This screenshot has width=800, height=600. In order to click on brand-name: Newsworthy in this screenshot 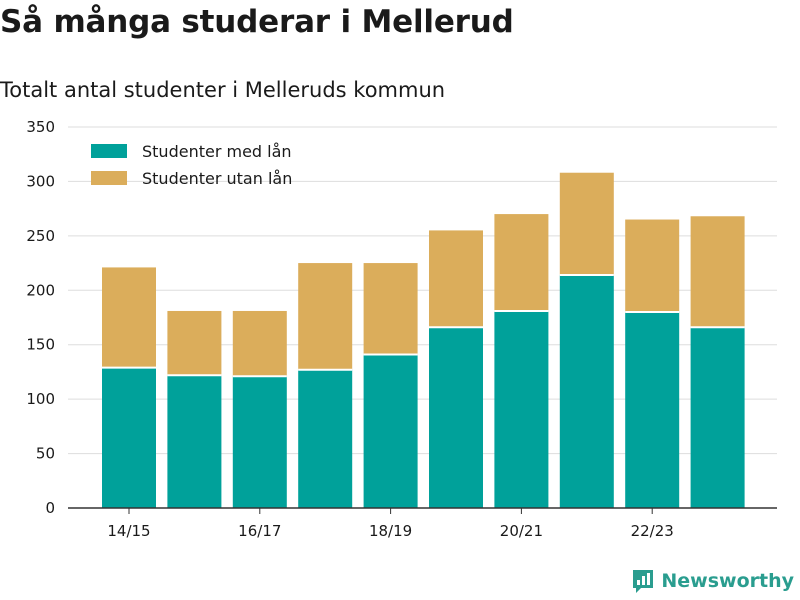, I will do `click(727, 581)`.